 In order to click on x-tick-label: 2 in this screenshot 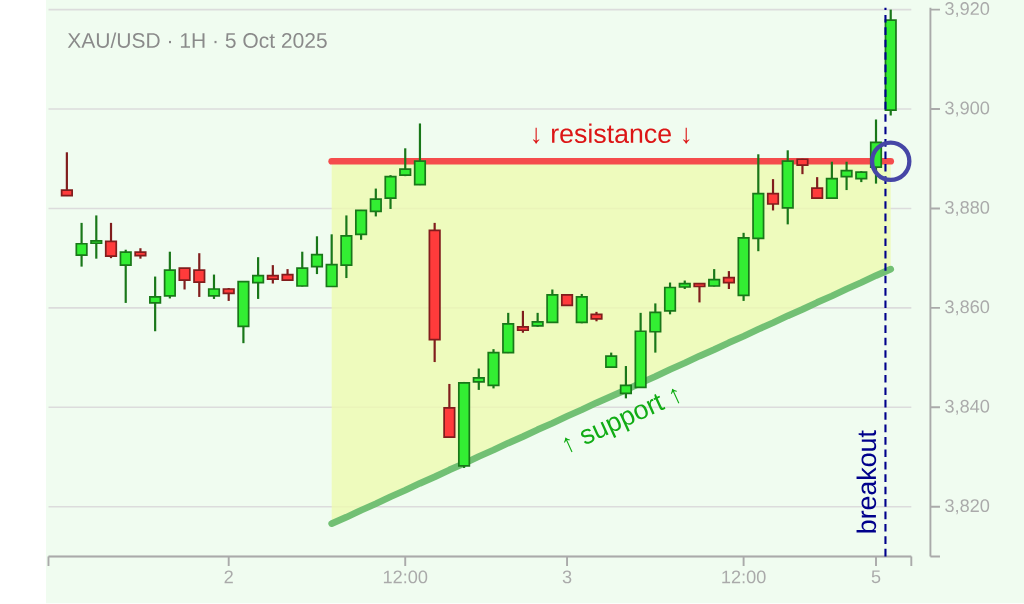, I will do `click(228, 577)`.